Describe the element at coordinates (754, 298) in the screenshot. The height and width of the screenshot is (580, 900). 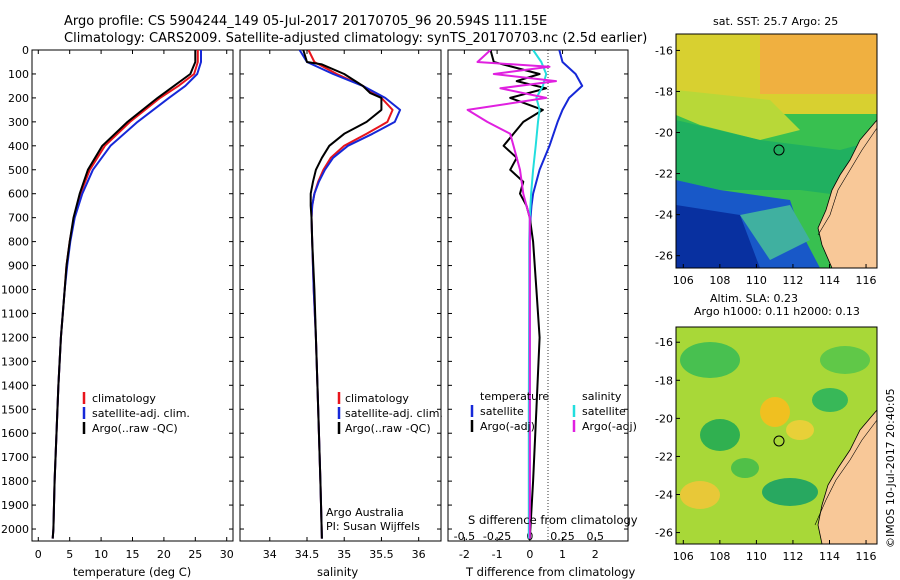
I see `sla-map-title-1: Altim. SLA: 0.23` at that location.